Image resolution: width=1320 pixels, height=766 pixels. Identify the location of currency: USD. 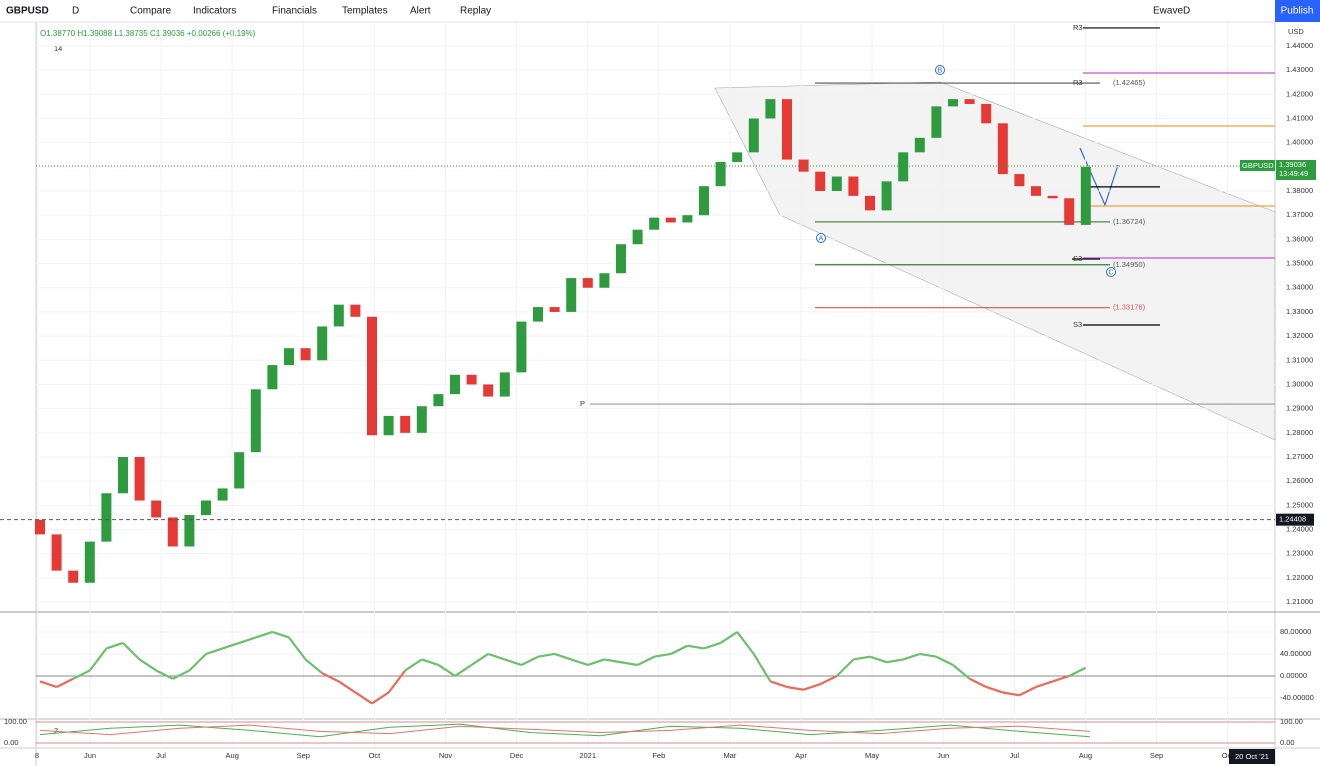
(1296, 31).